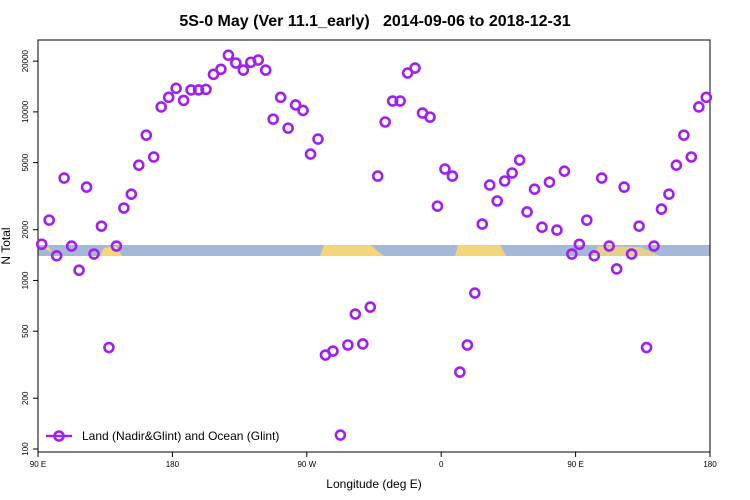 The width and height of the screenshot is (750, 500). Describe the element at coordinates (25, 162) in the screenshot. I see `y-tick-label: 5000` at that location.